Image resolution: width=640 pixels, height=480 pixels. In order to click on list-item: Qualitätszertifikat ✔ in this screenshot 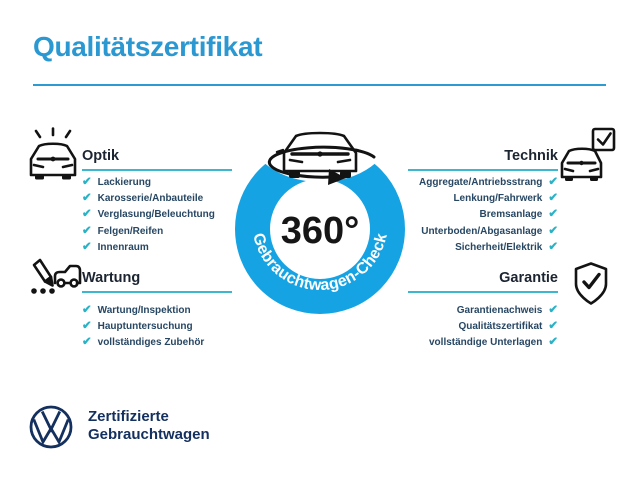, I will do `click(459, 326)`.